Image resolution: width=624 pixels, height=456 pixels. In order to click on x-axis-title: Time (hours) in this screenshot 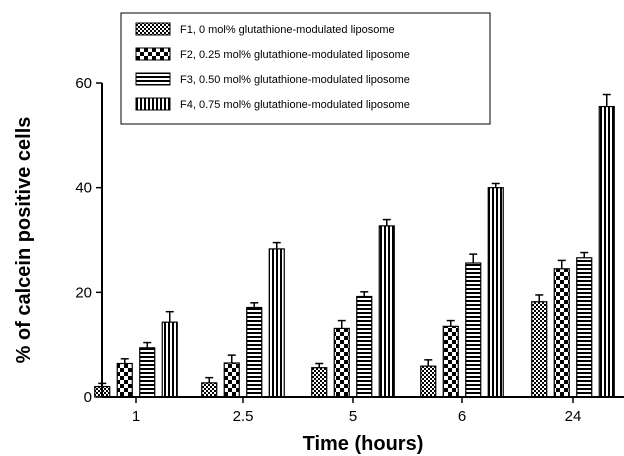, I will do `click(363, 444)`.